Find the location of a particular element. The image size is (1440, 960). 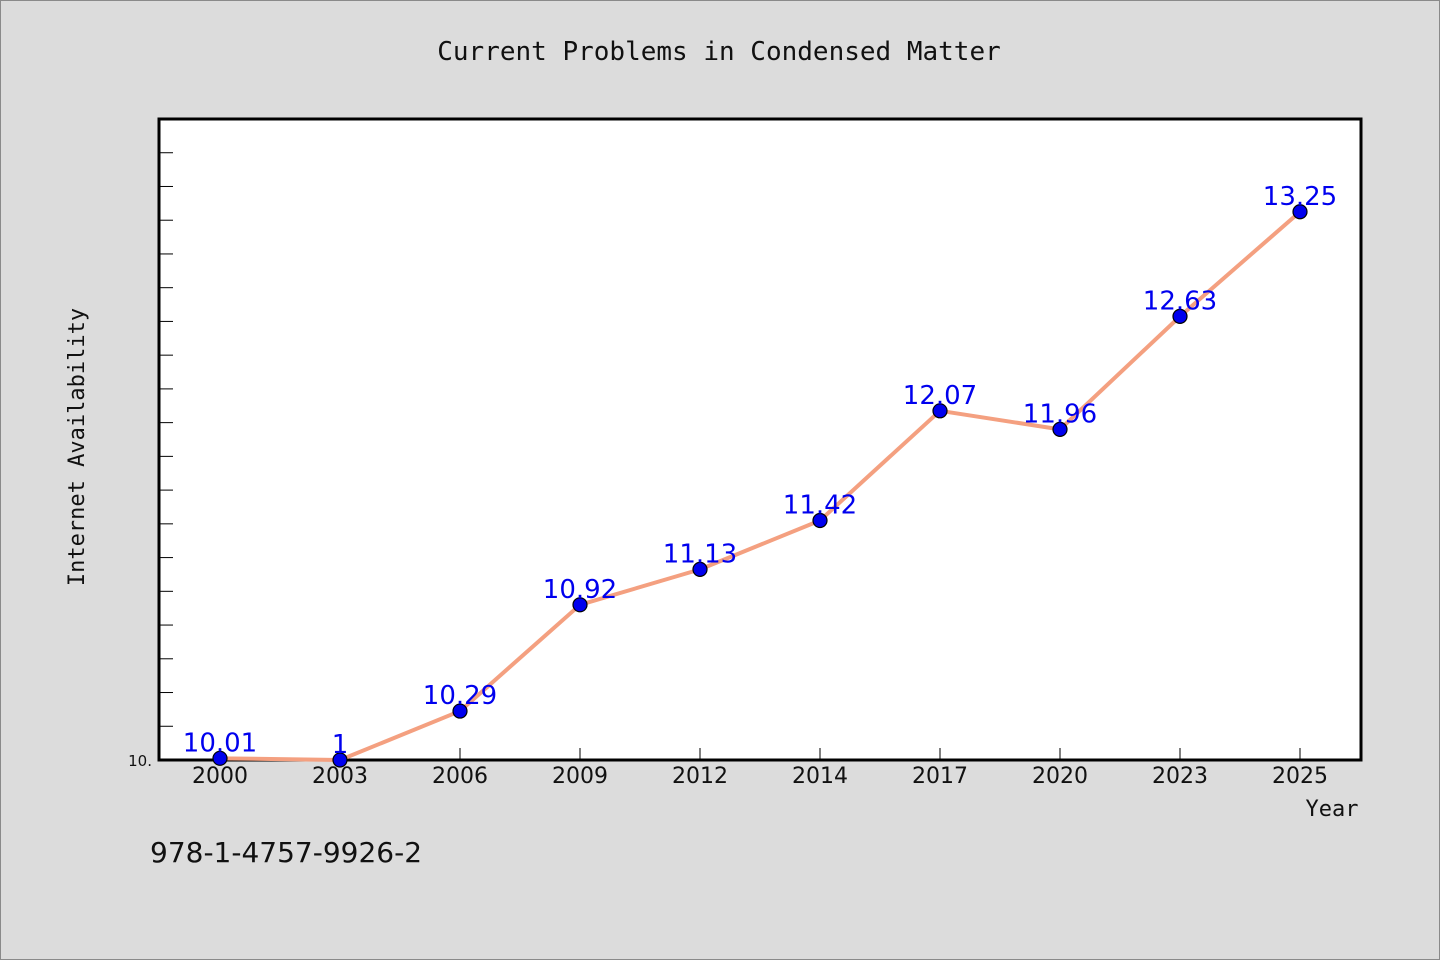

data-label: 1 is located at coordinates (340, 745).